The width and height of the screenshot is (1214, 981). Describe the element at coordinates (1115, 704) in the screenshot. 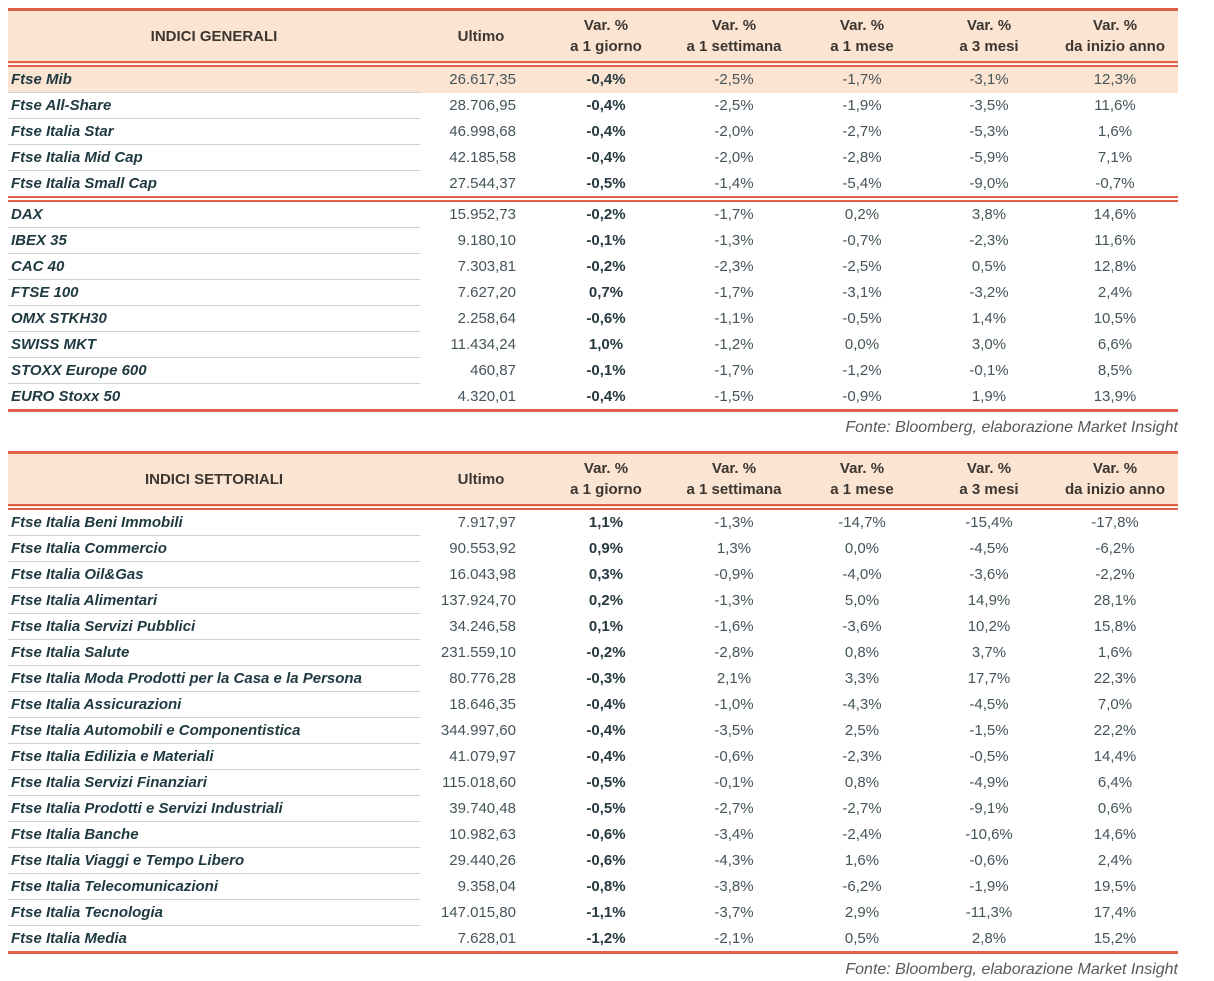

I see `var-ytd-value: 7,0%` at that location.